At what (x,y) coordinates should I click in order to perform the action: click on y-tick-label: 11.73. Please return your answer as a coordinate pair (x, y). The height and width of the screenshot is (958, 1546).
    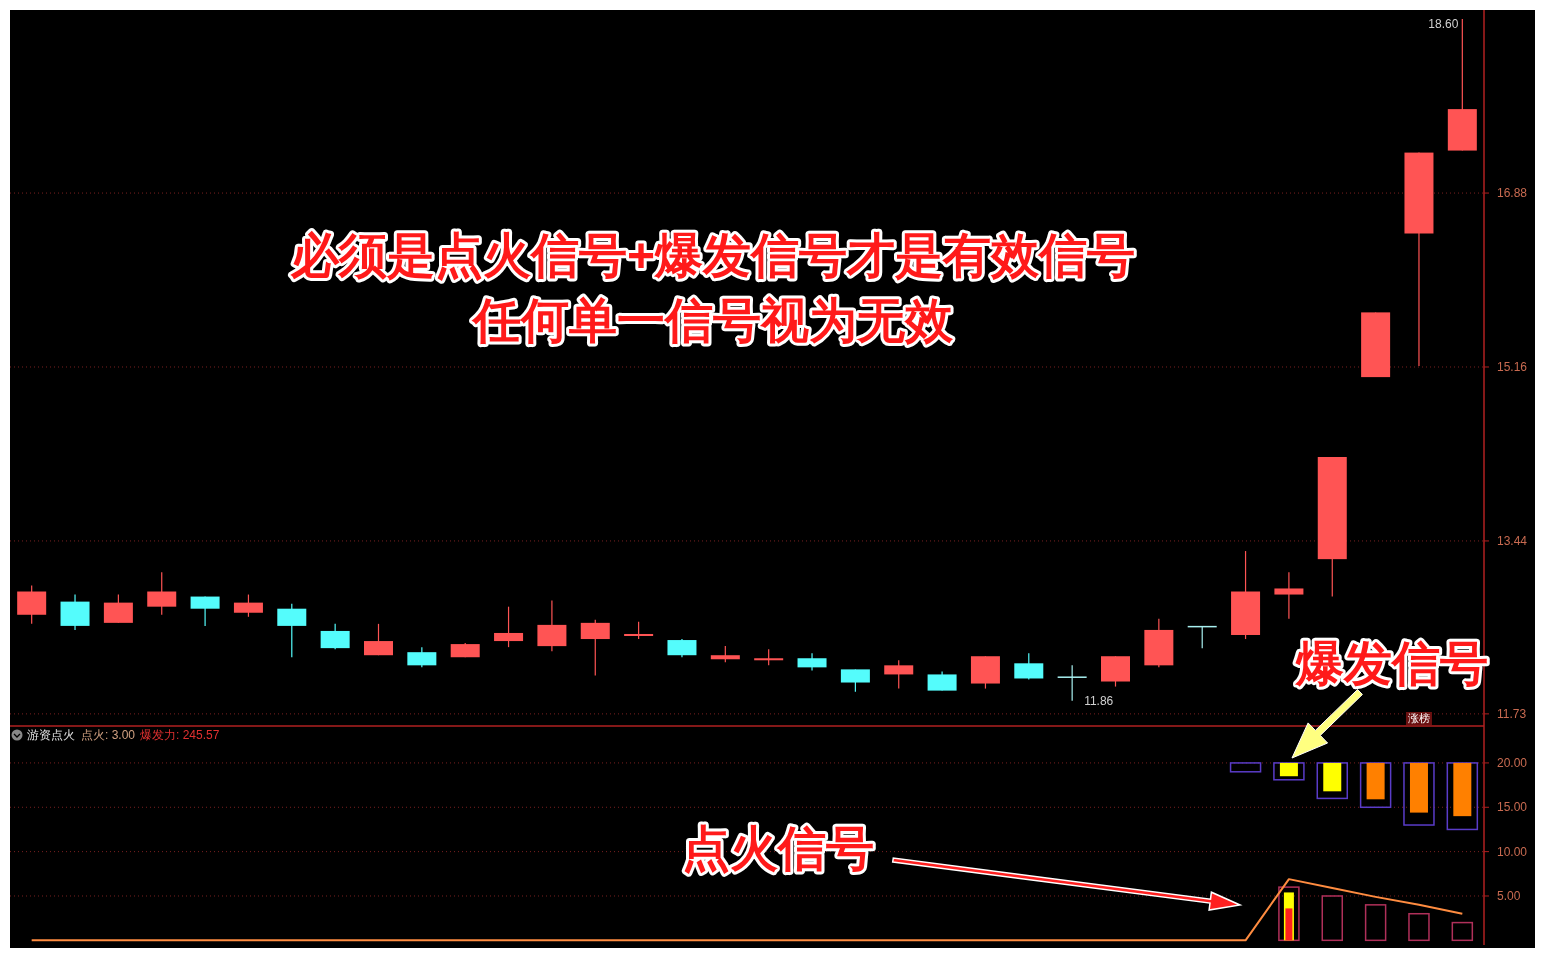
    Looking at the image, I should click on (1512, 713).